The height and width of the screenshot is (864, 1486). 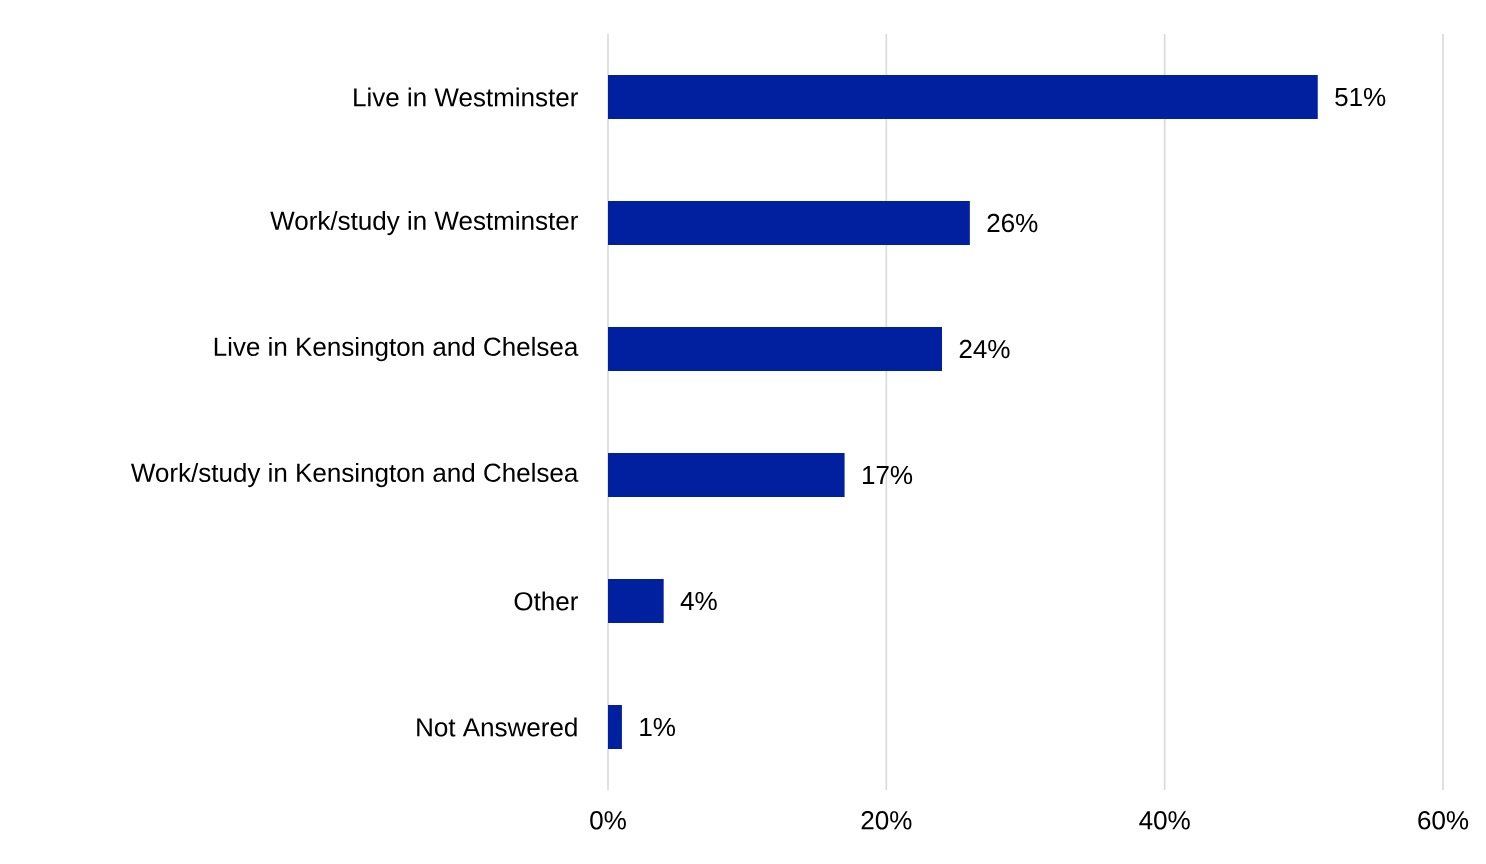 I want to click on x-tick-label: 40%, so click(x=1164, y=820).